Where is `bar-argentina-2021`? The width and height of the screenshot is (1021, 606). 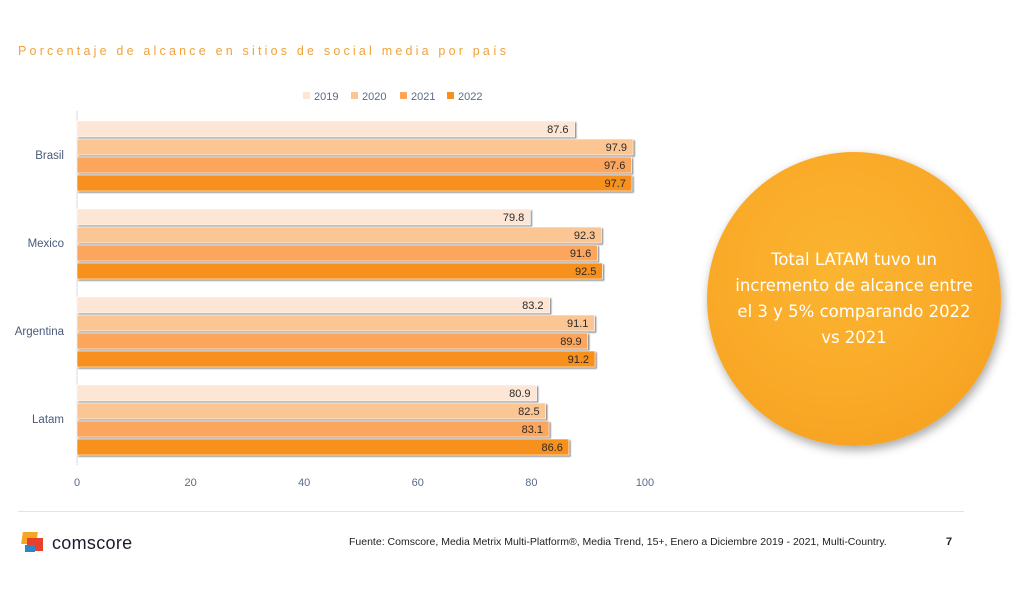
bar-argentina-2021 is located at coordinates (332, 341).